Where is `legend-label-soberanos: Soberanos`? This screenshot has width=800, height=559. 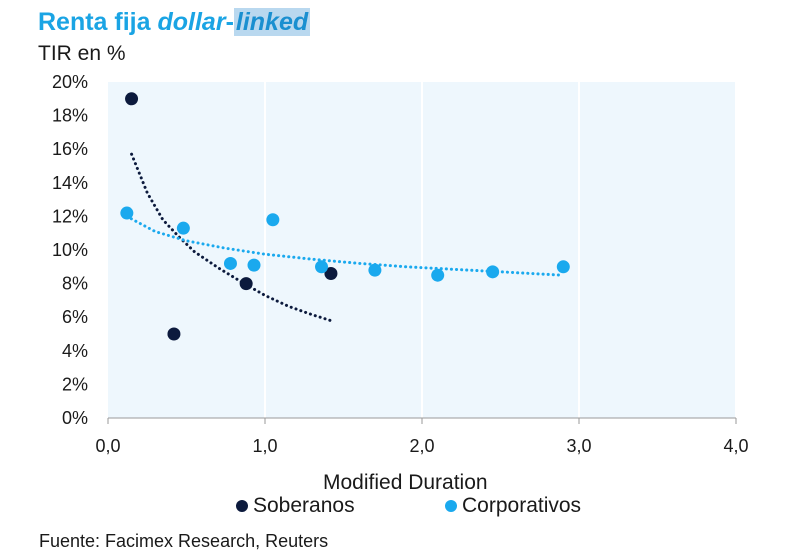 legend-label-soberanos: Soberanos is located at coordinates (304, 505).